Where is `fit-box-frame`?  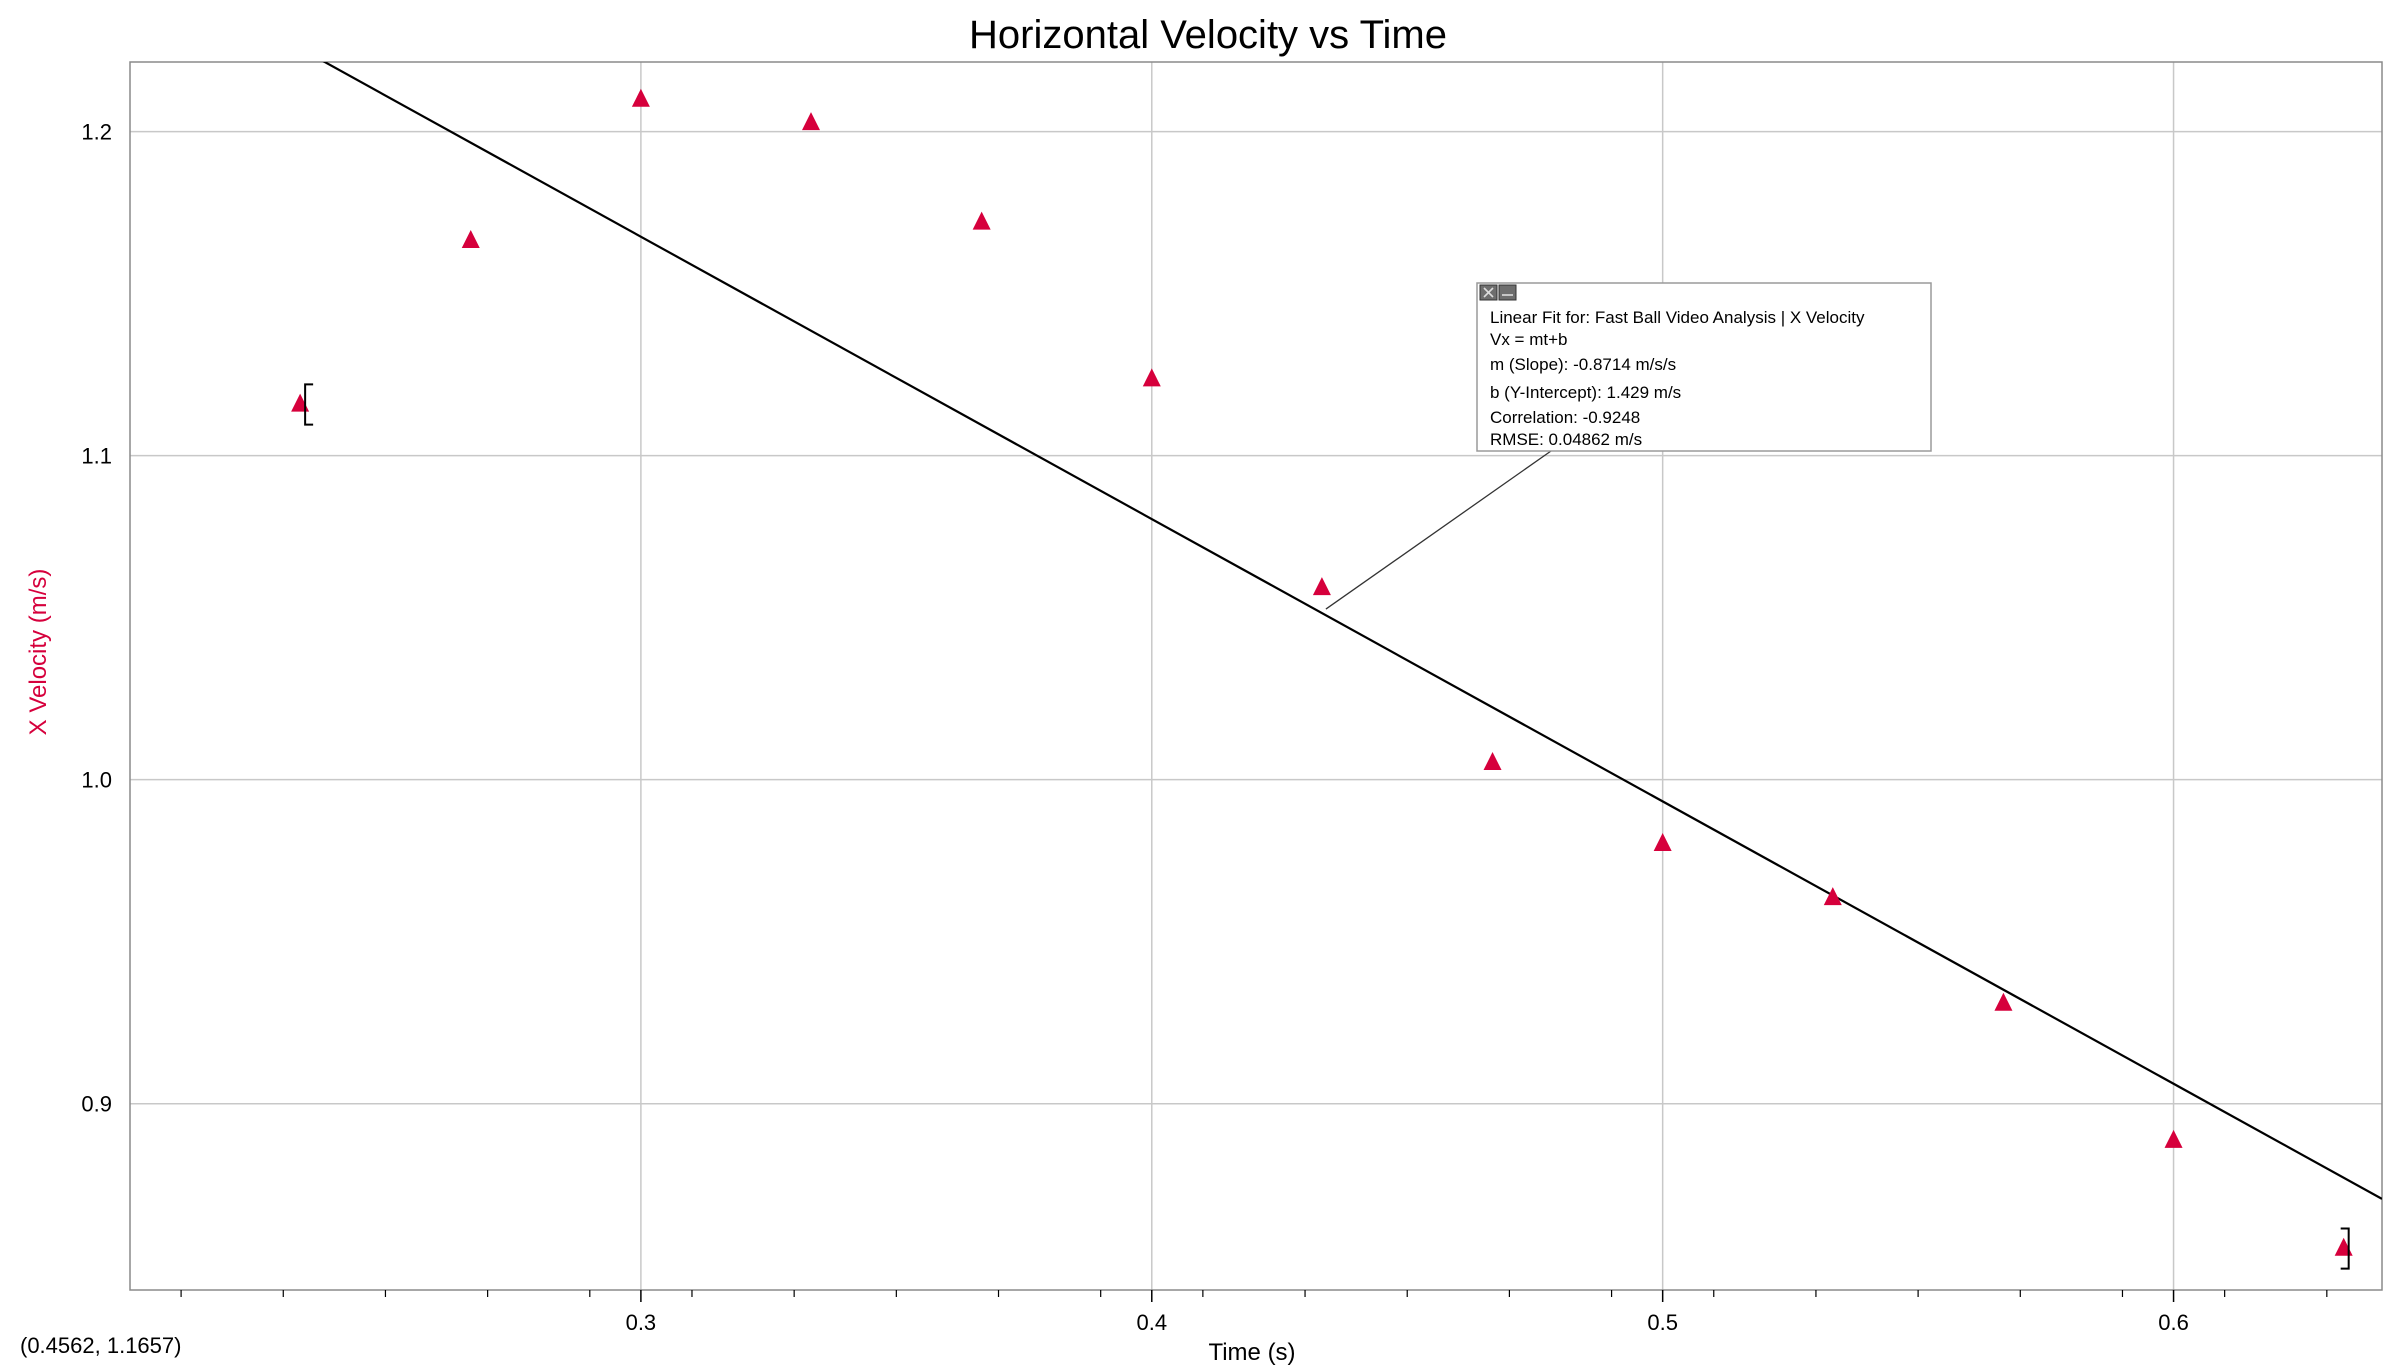 fit-box-frame is located at coordinates (1704, 367).